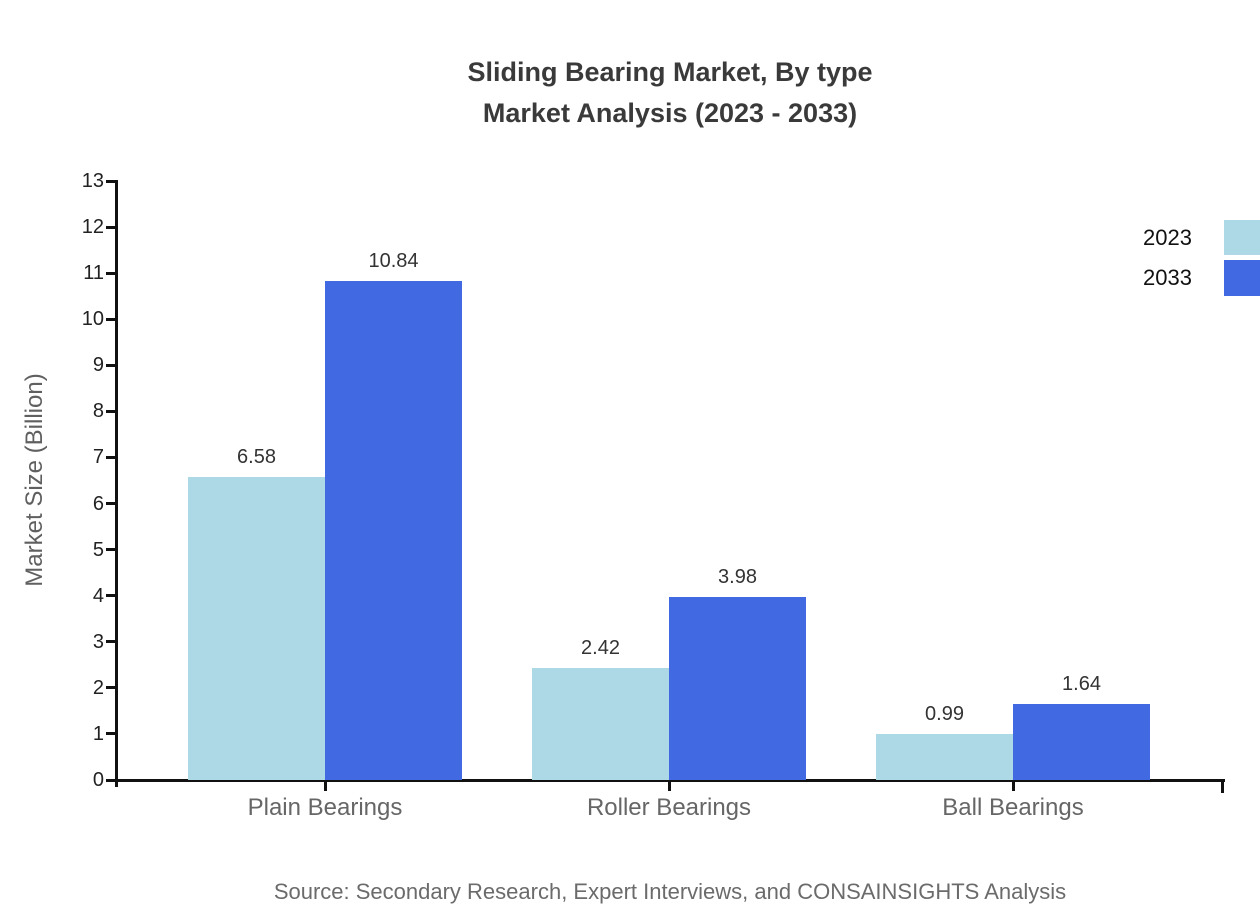 The image size is (1260, 920). What do you see at coordinates (670, 113) in the screenshot?
I see `chart-title-line2: Market Analysis (2023 - 2033)` at bounding box center [670, 113].